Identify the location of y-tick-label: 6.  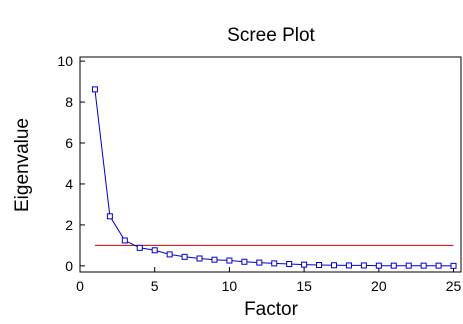
(69, 143).